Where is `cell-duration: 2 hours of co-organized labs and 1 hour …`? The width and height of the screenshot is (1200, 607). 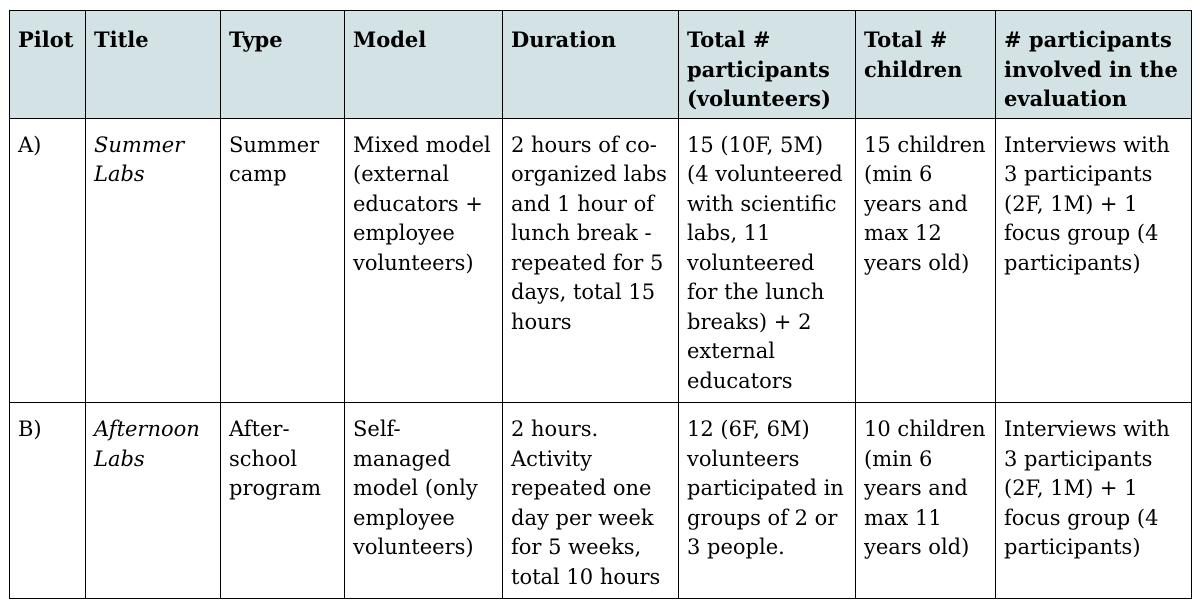
cell-duration: 2 hours of co-organized labs and 1 hour … is located at coordinates (590, 260).